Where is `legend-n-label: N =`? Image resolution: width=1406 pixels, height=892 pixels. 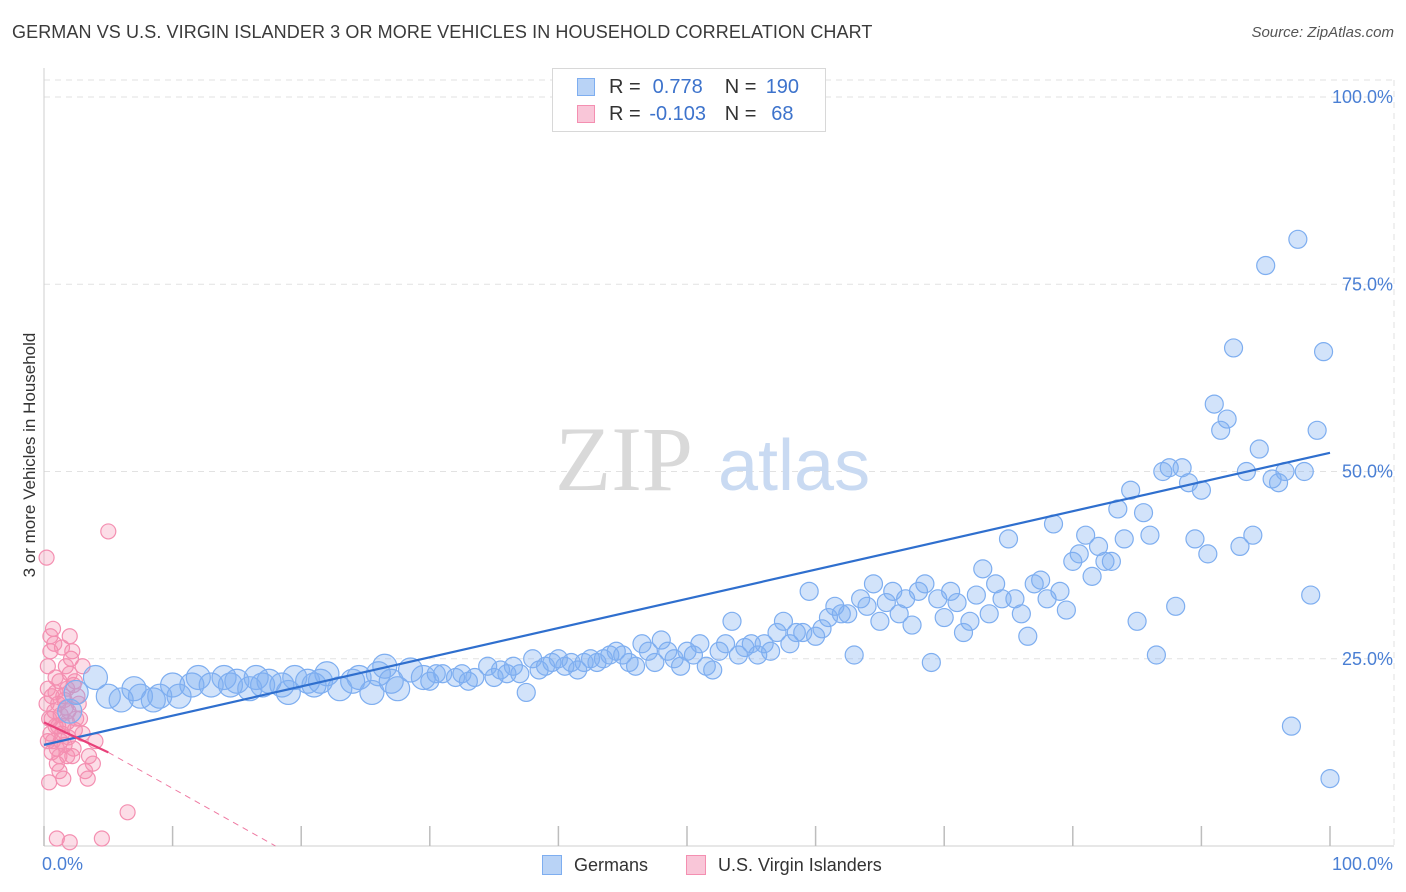 legend-n-label: N = is located at coordinates (740, 113).